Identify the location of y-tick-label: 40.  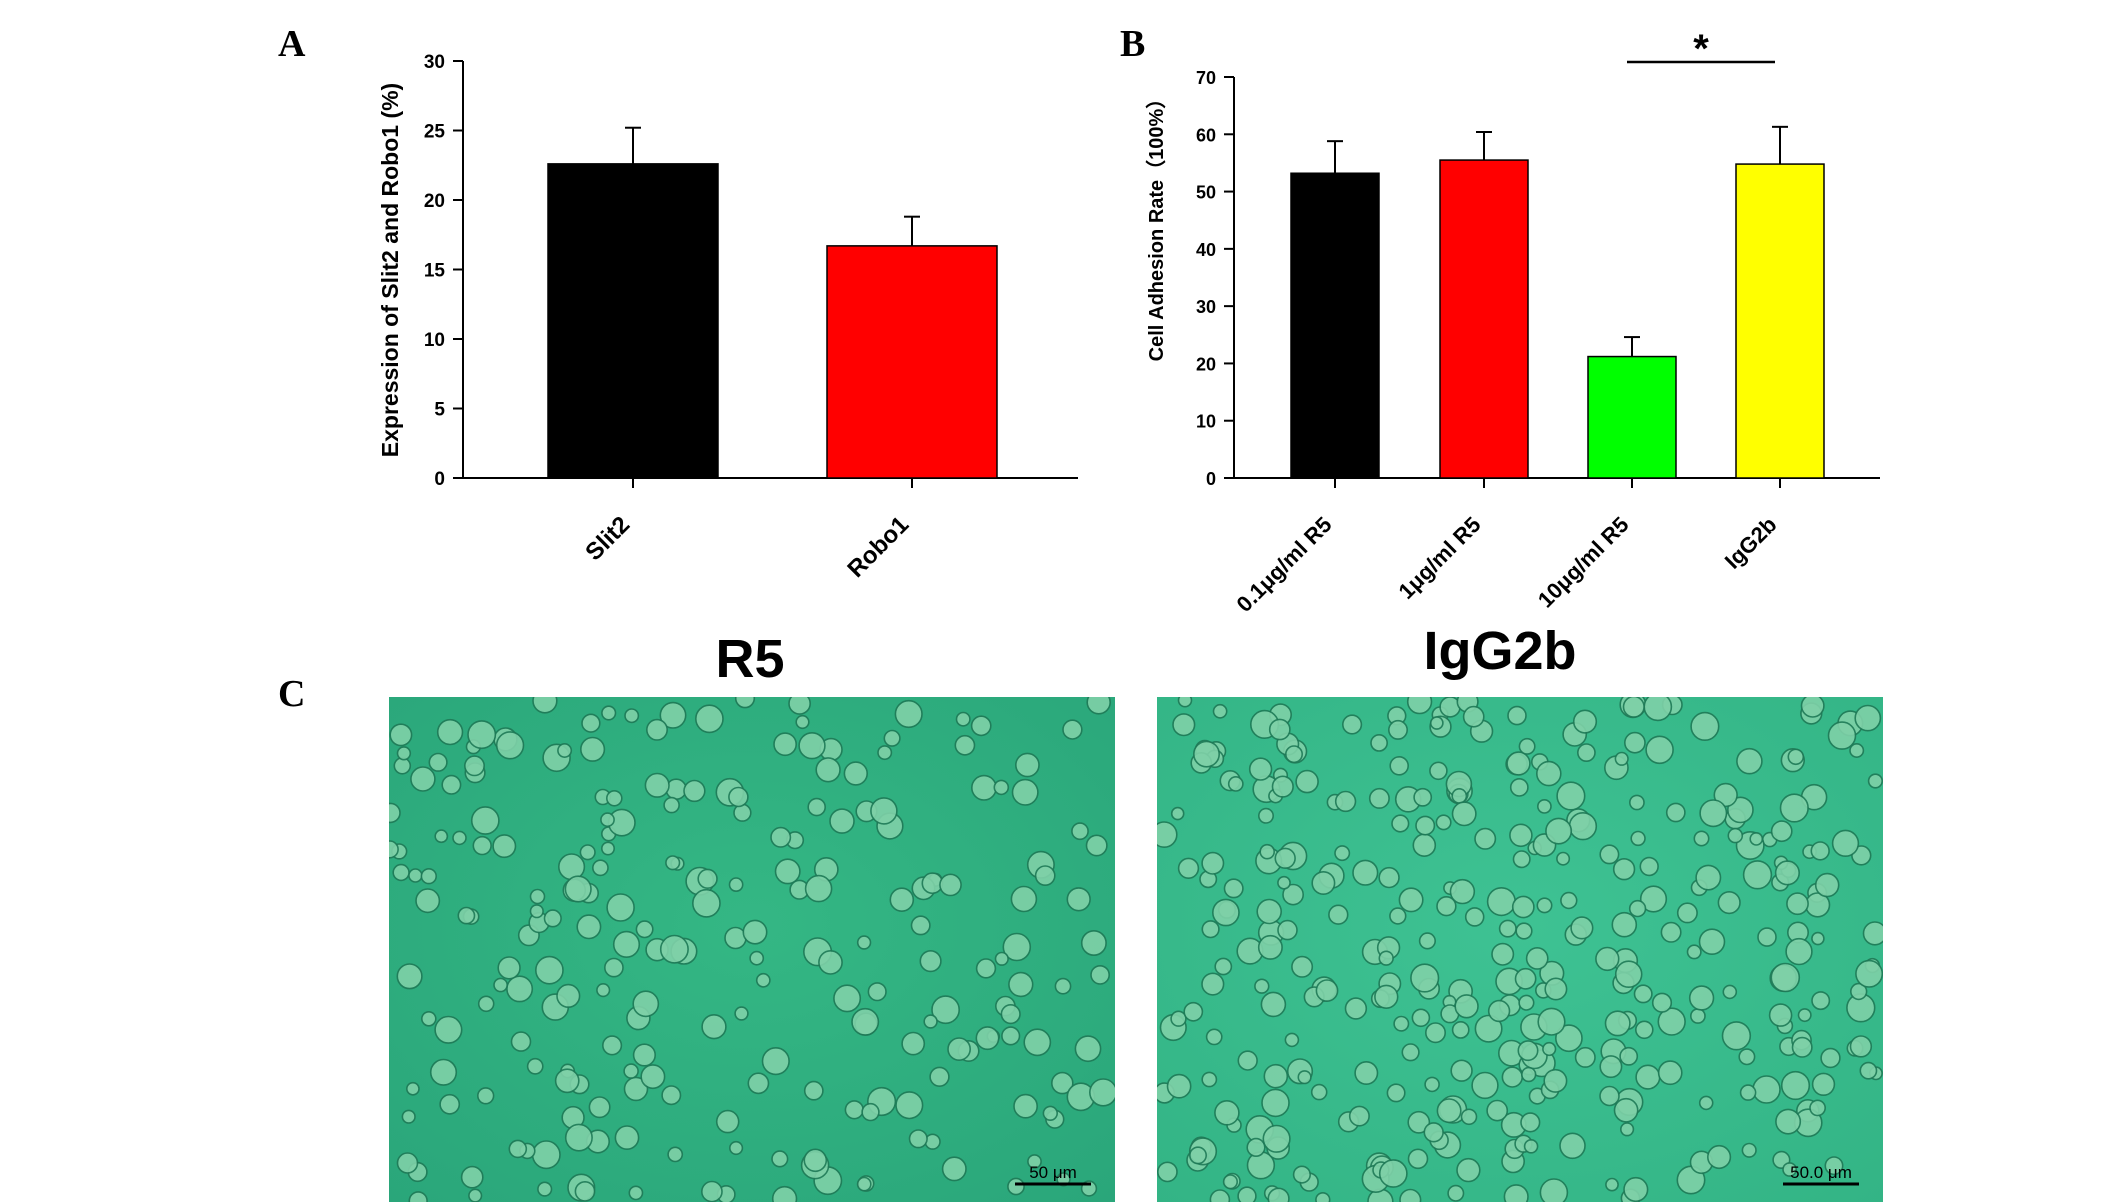
(1206, 250).